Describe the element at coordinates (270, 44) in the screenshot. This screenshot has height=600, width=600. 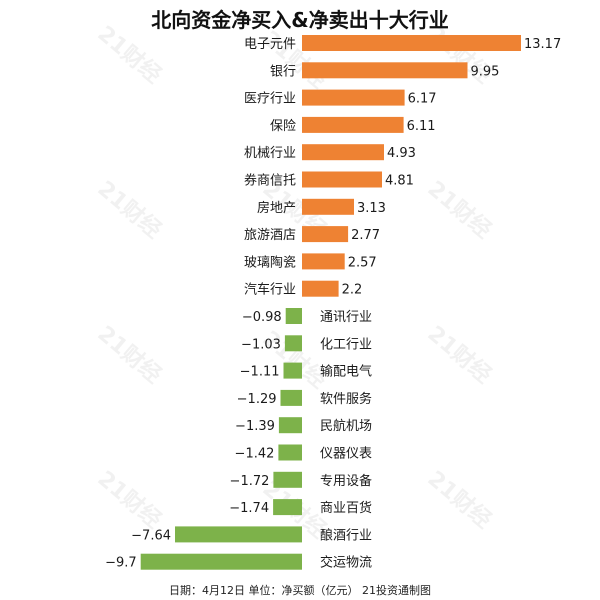
I see `category-label: 电子元件` at that location.